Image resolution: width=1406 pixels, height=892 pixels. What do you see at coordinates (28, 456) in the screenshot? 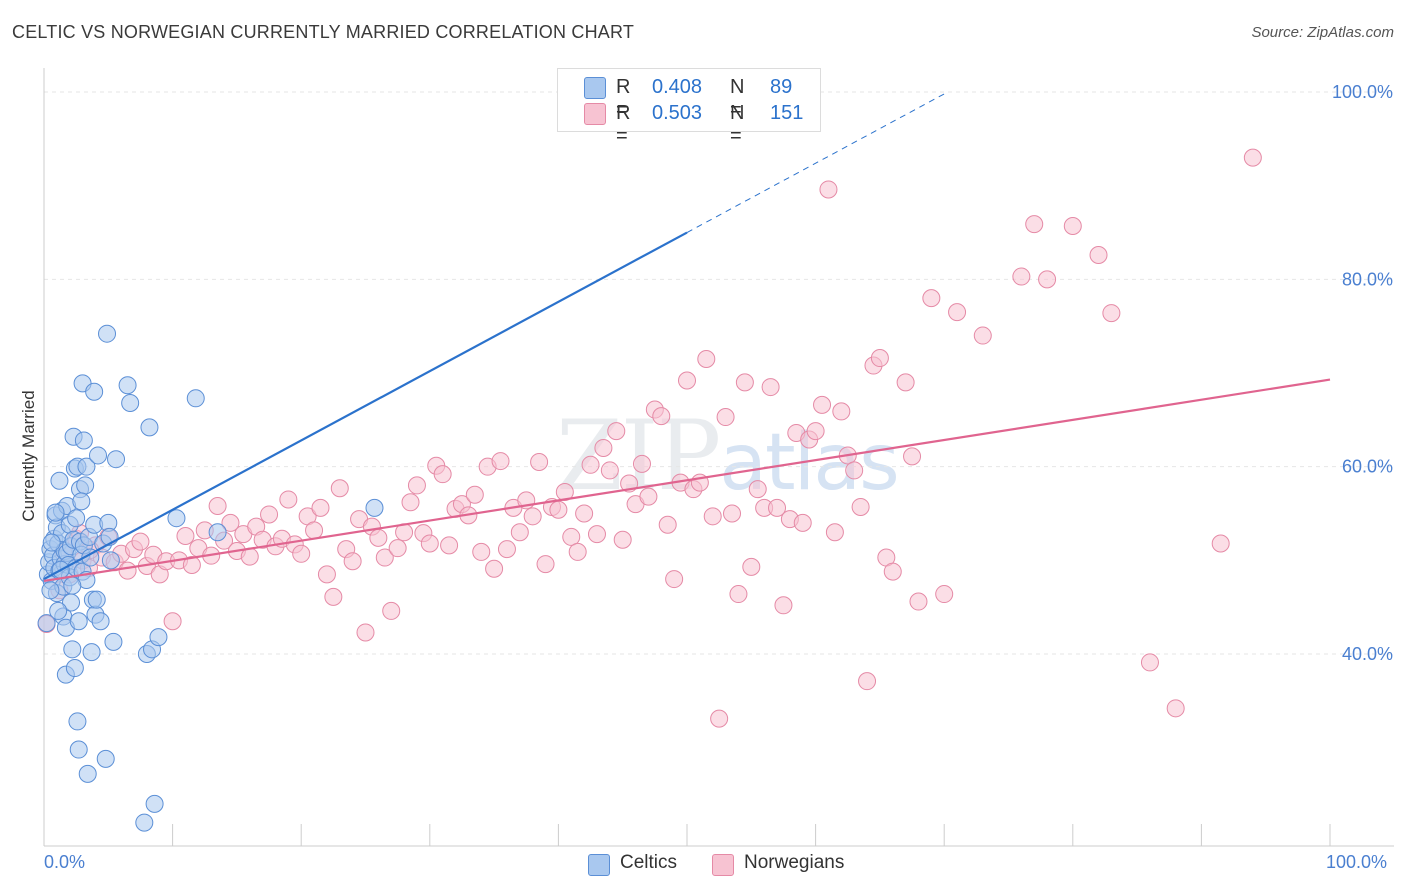
I see `y-axis-label: Currently Married` at bounding box center [28, 456].